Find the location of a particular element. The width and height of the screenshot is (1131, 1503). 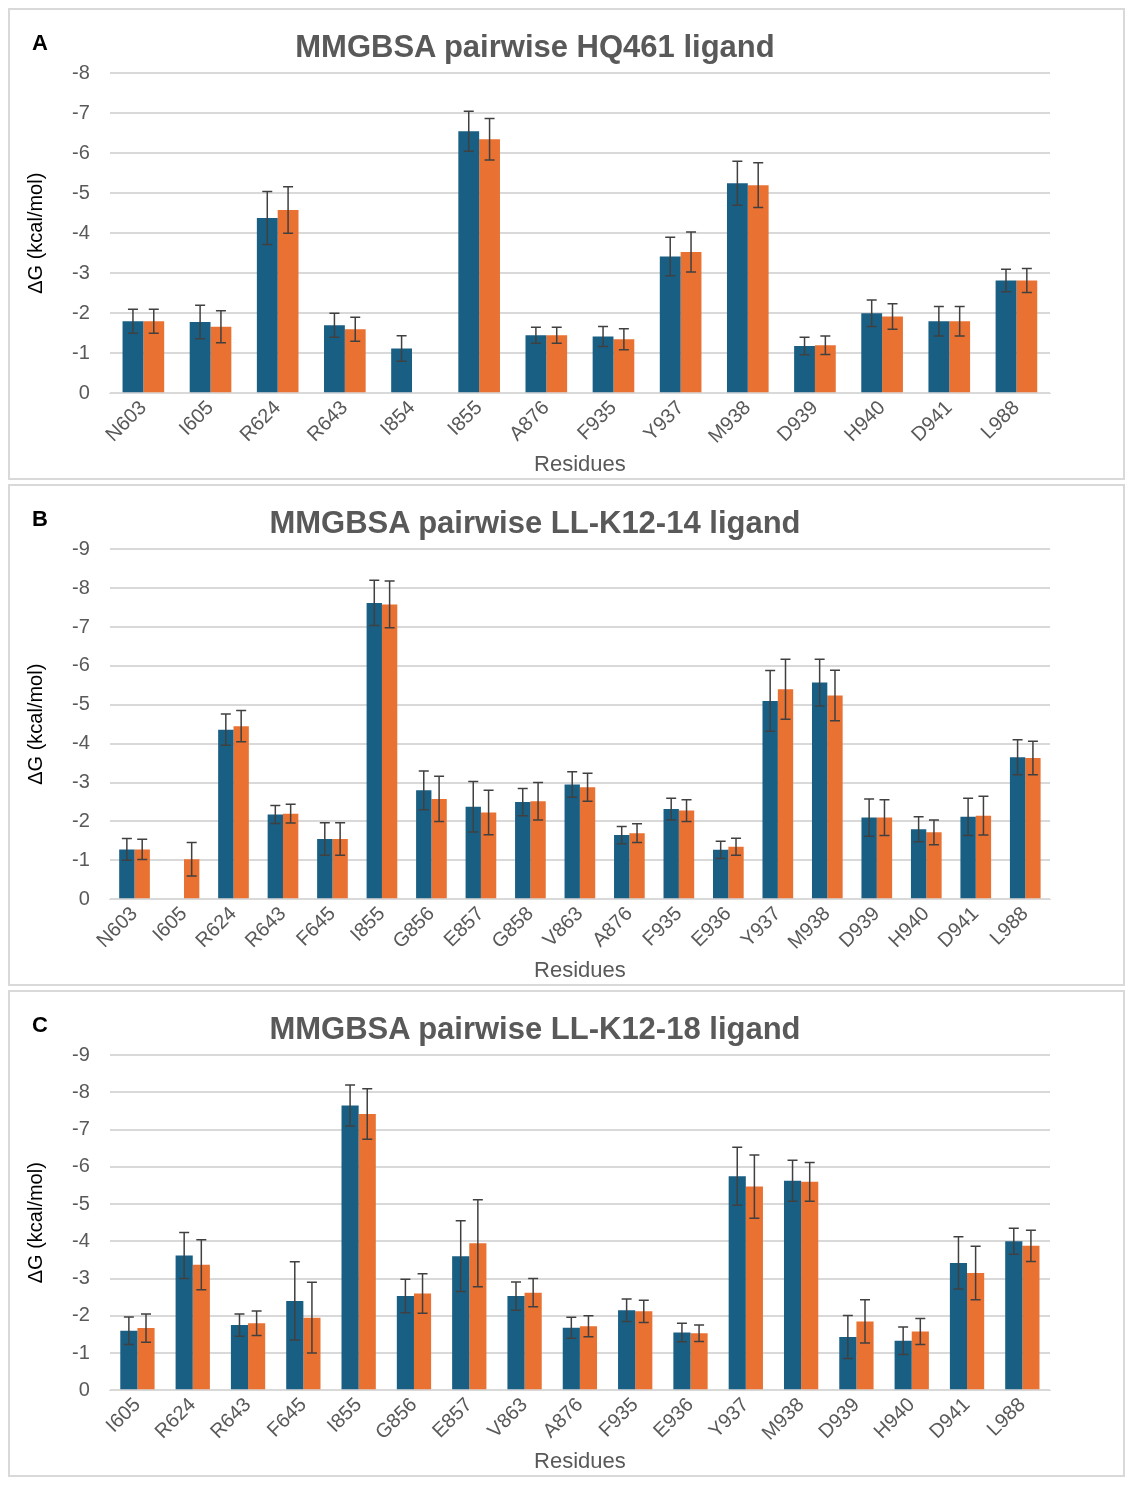

chart-title: MMGBSA pairwise LL-K12-18 ligand is located at coordinates (535, 1029).